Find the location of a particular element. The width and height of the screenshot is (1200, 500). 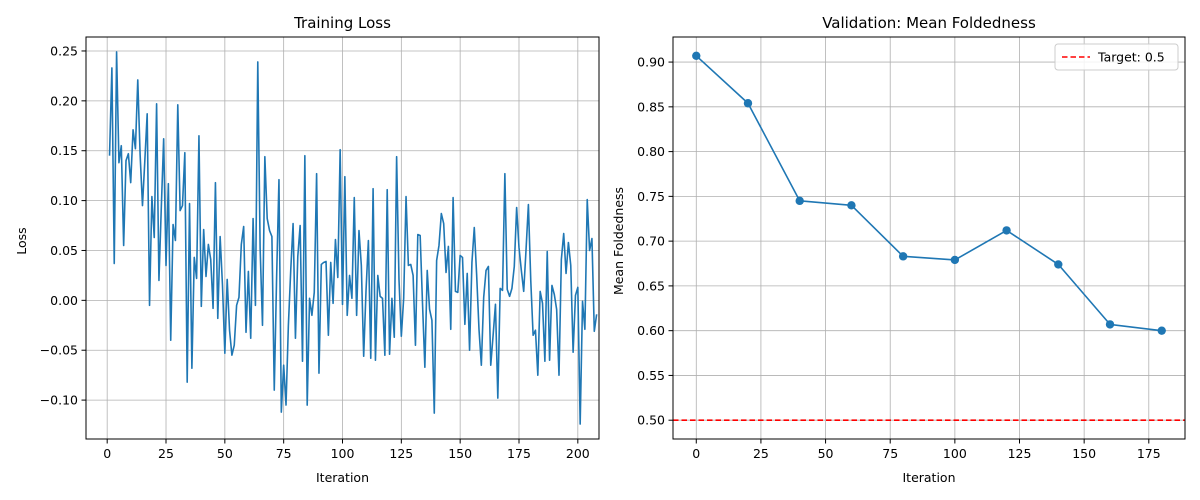

chart-title: Training Loss is located at coordinates (342, 23).